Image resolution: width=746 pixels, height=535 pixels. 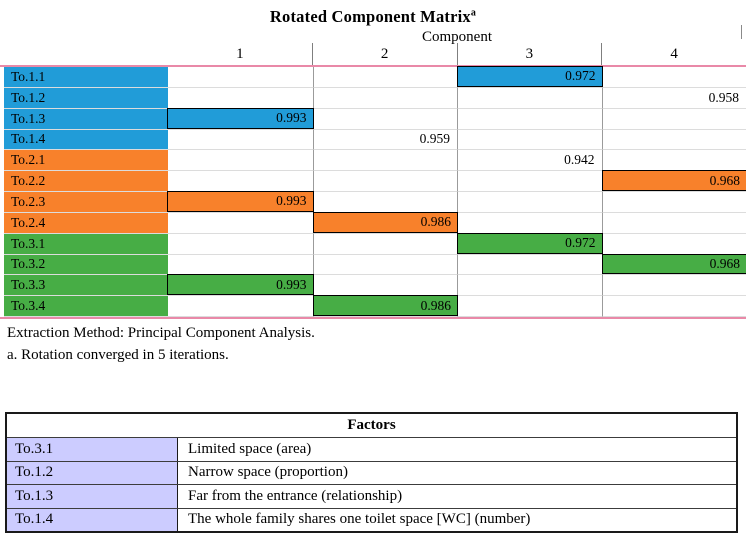 I want to click on loading-value-To.2.1: 0.942, so click(x=529, y=161).